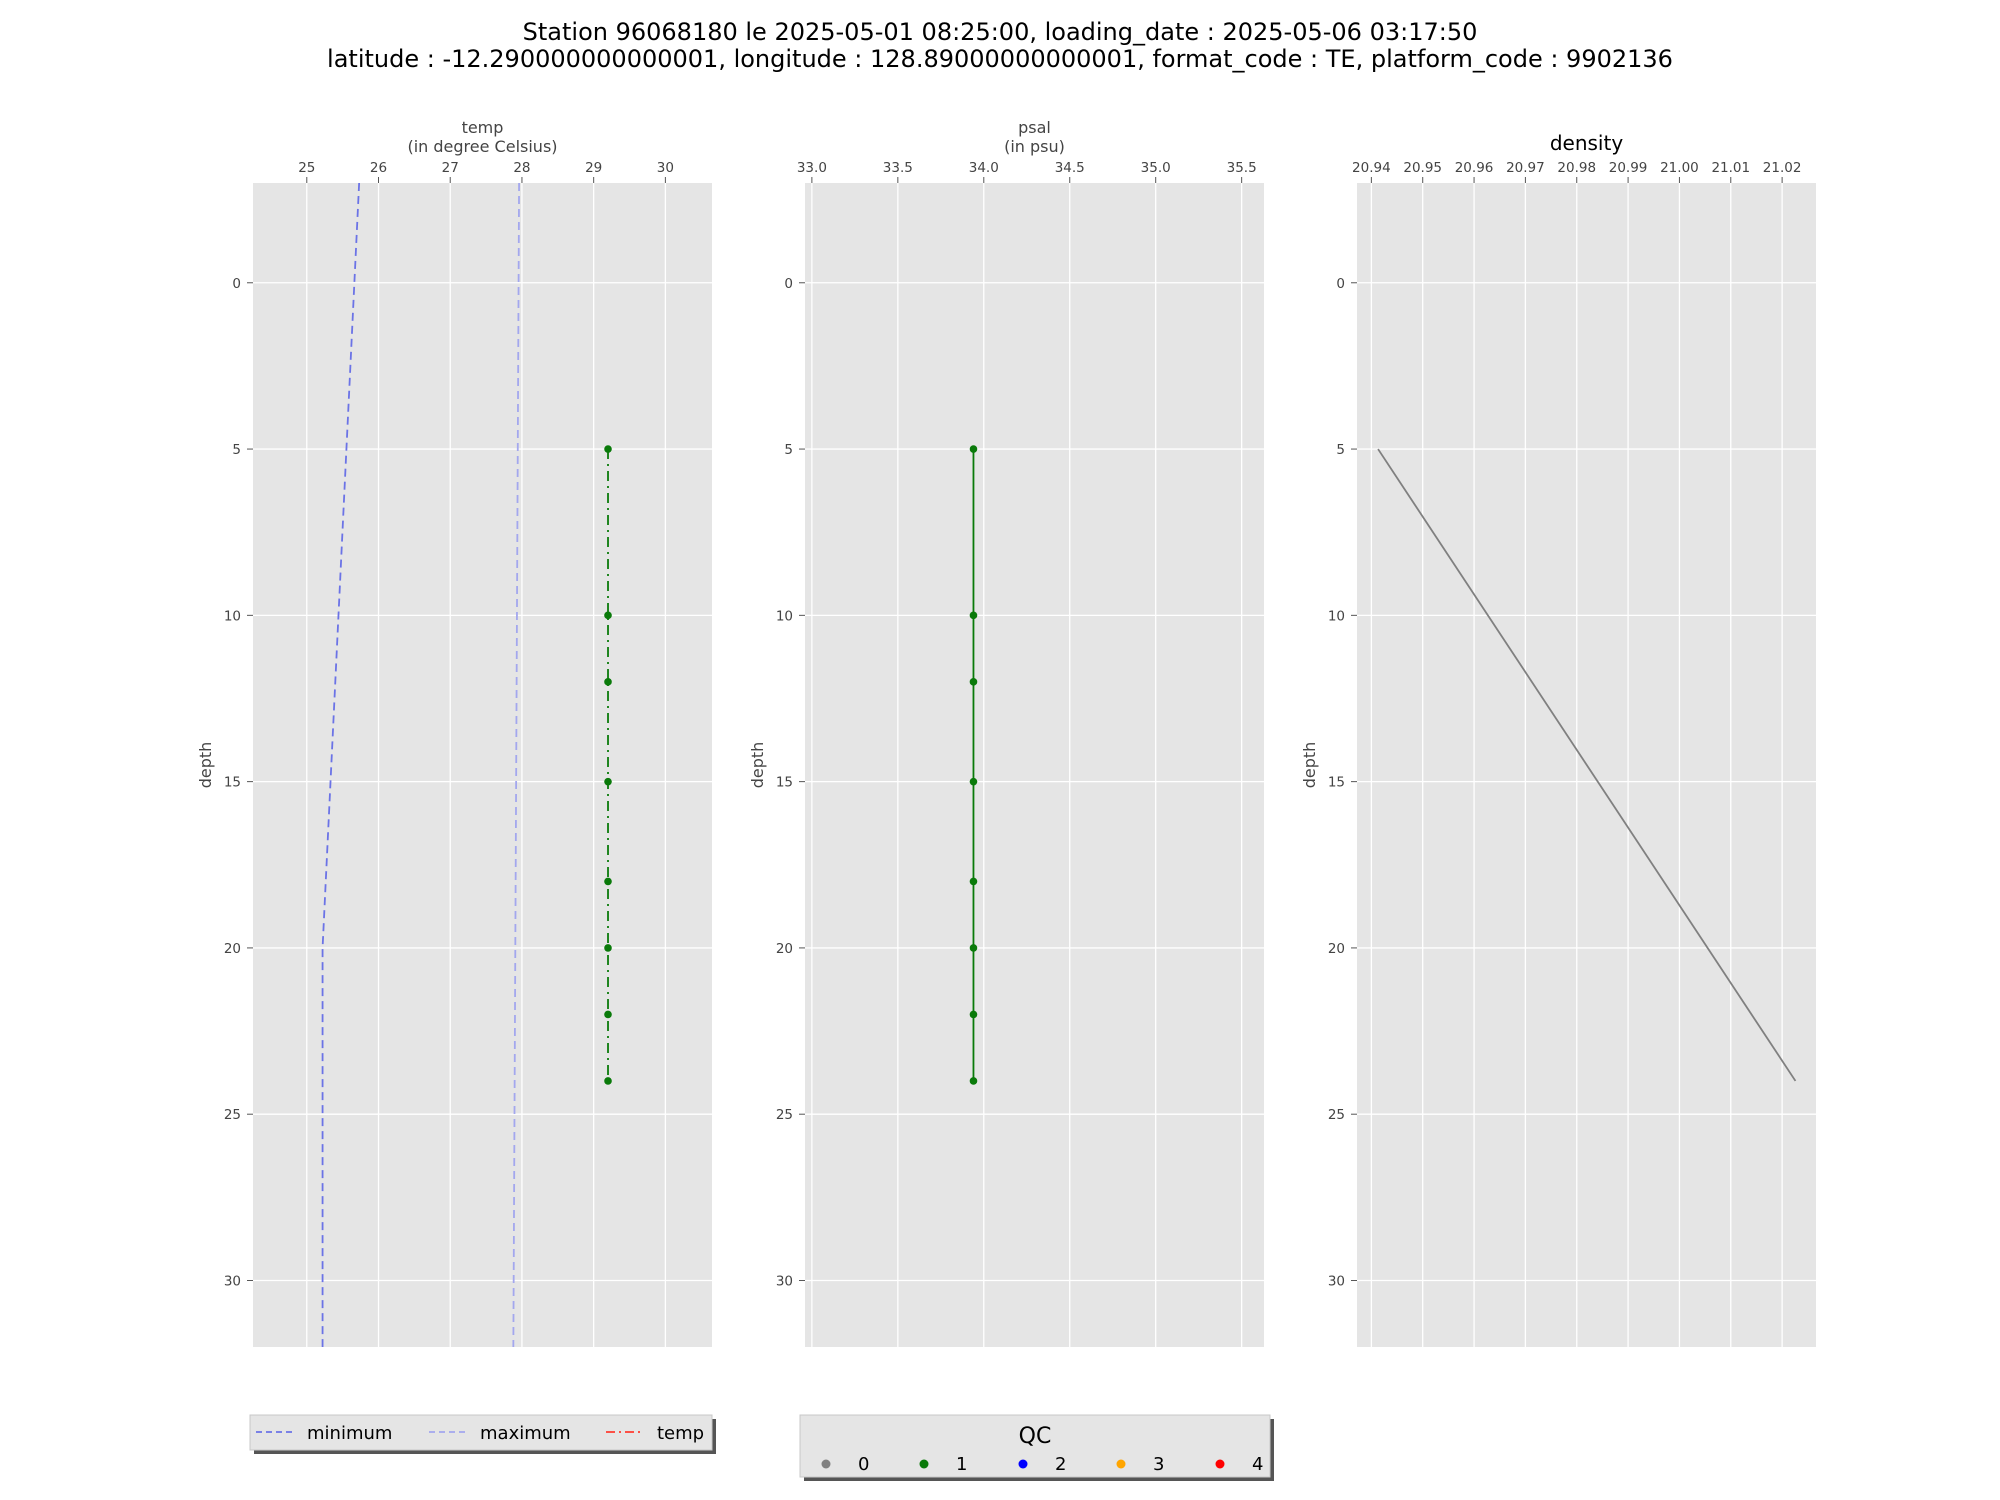 This screenshot has width=2000, height=1500. I want to click on legend-line-label: temp, so click(680, 1433).